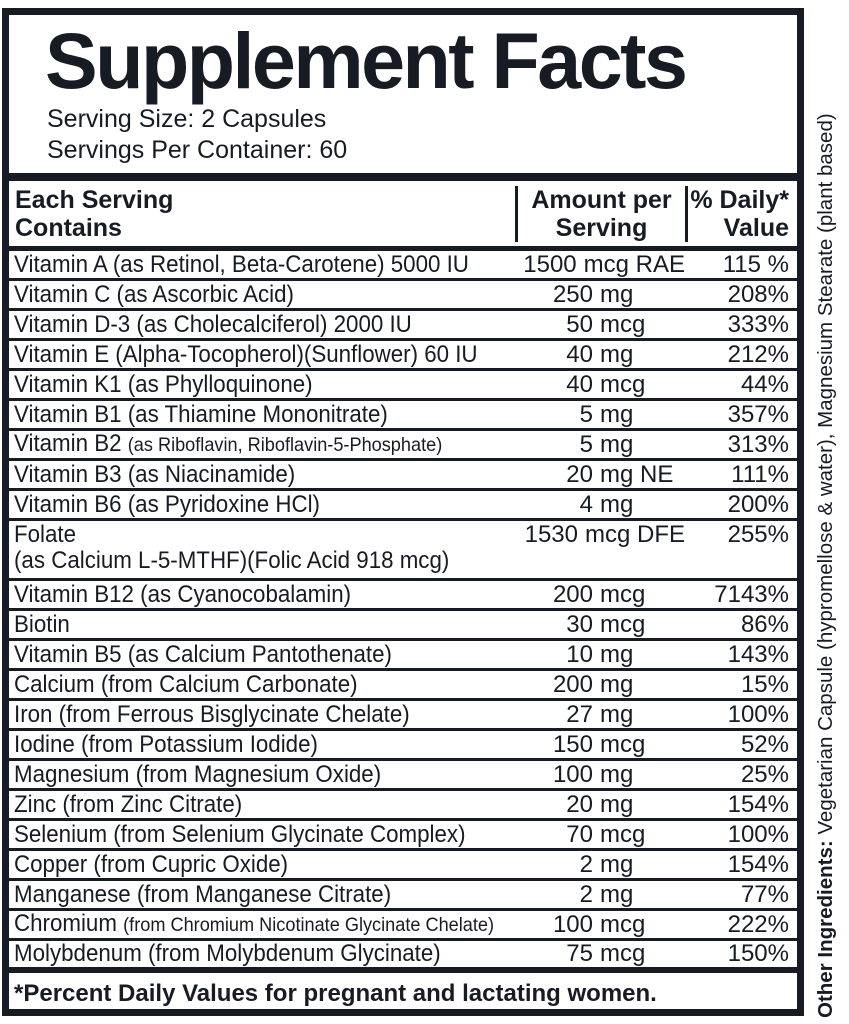  What do you see at coordinates (550, 265) in the screenshot?
I see `amount-value: 1500` at bounding box center [550, 265].